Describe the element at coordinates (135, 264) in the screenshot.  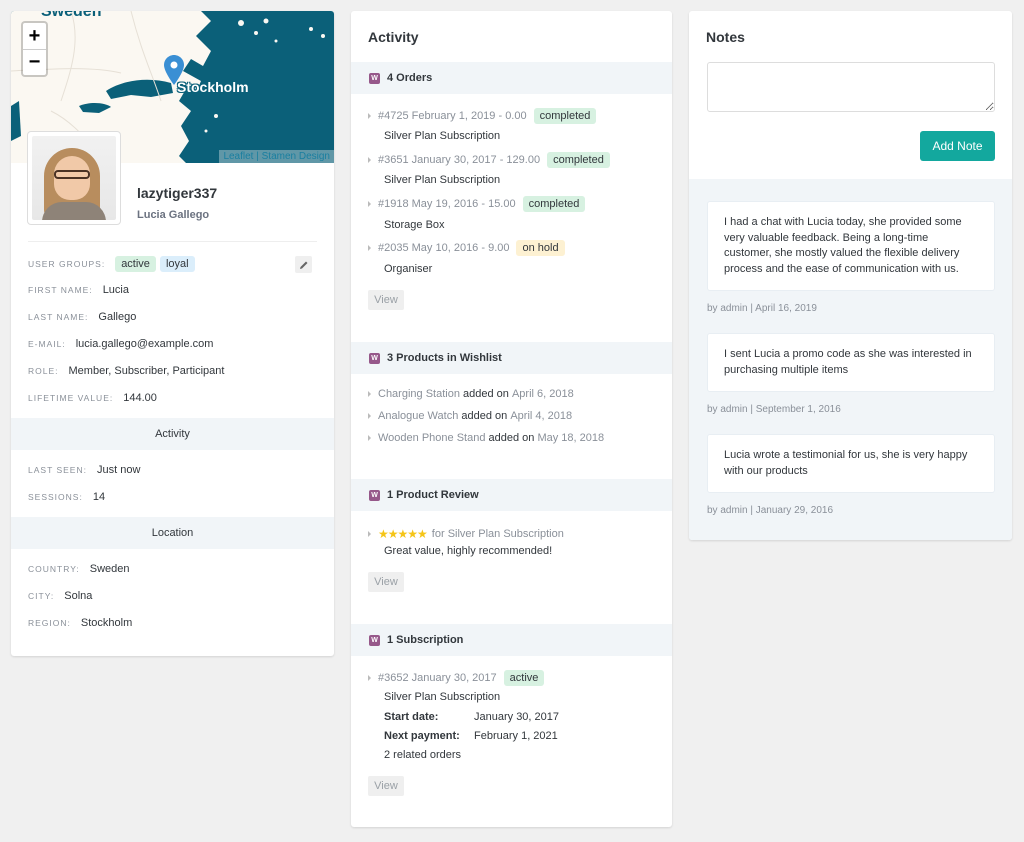
I see `group-tag-active: active` at that location.